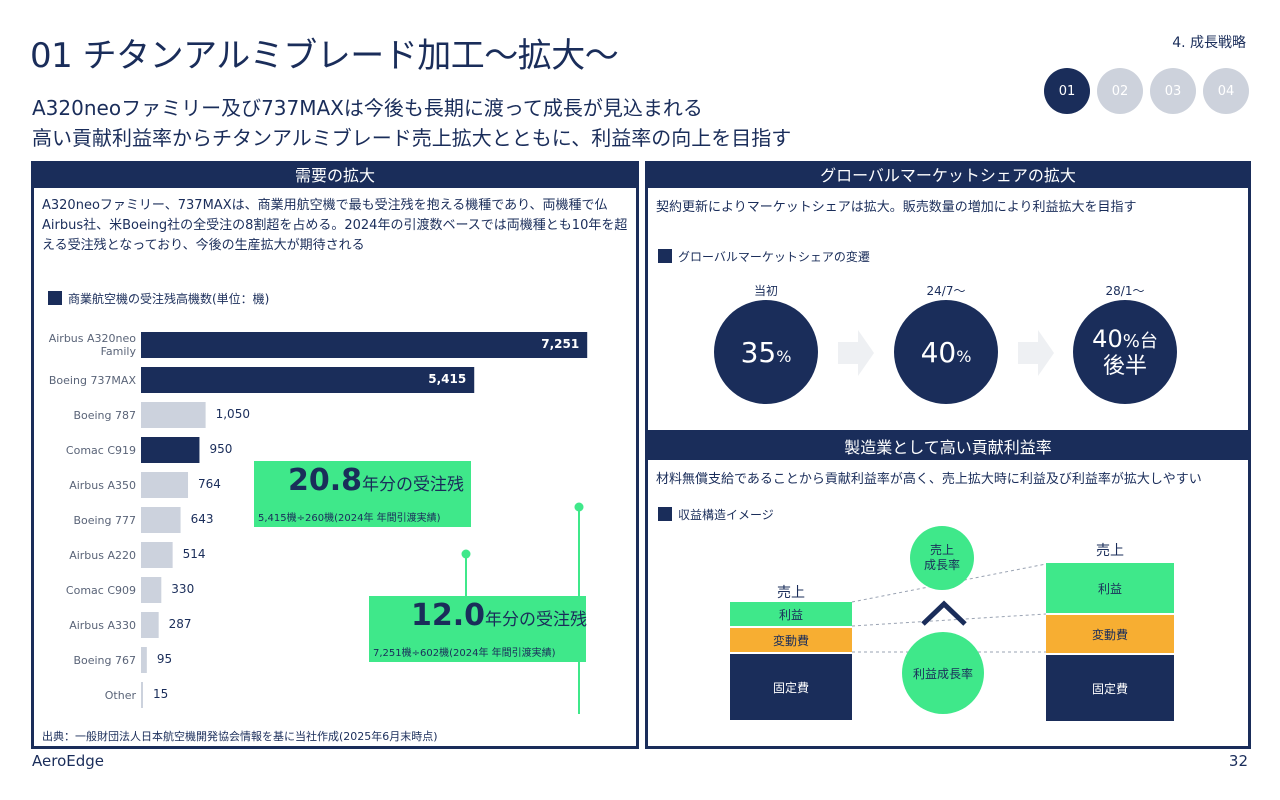 The image size is (1280, 800). What do you see at coordinates (791, 614) in the screenshot?
I see `left-stack-profit: 利益` at bounding box center [791, 614].